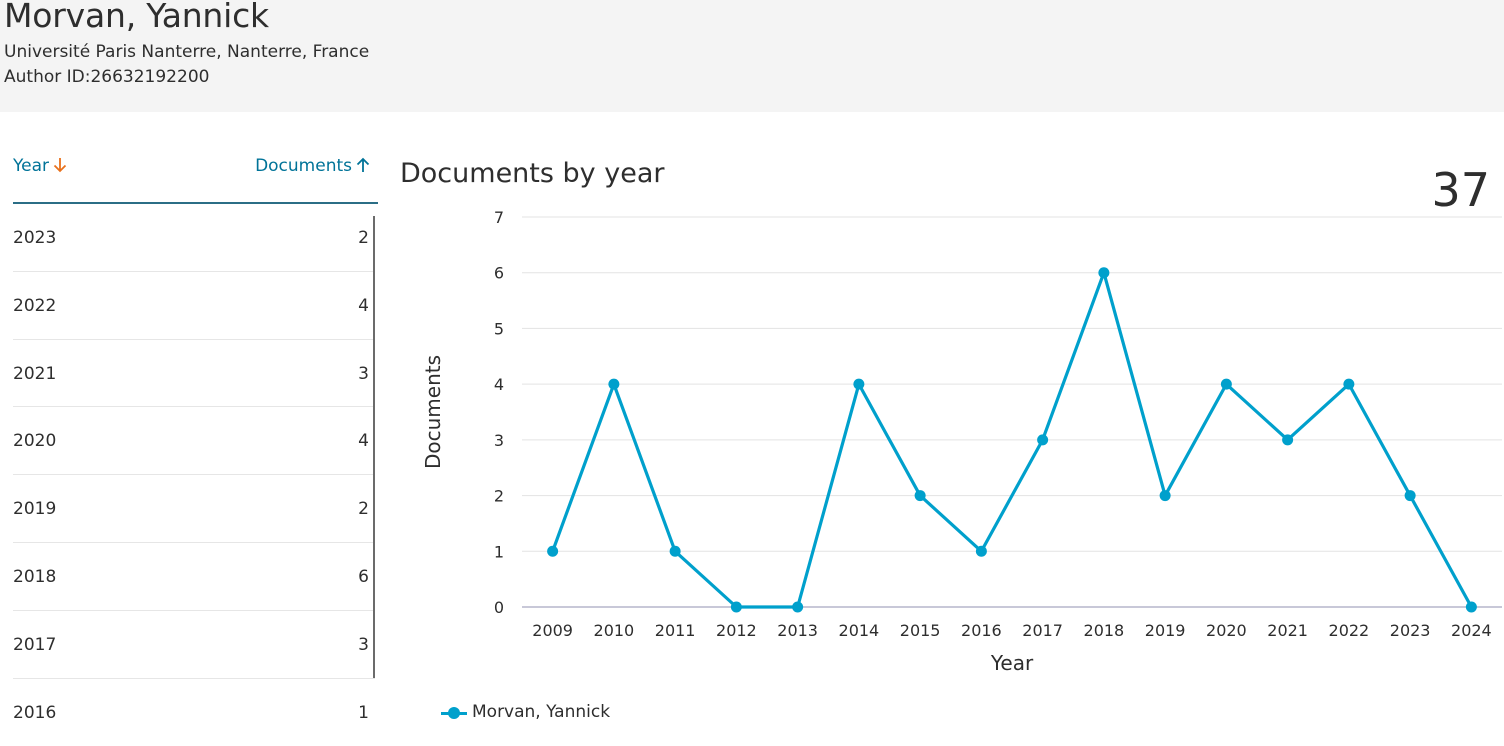  What do you see at coordinates (194, 441) in the screenshot?
I see `table-row: 2020 4` at bounding box center [194, 441].